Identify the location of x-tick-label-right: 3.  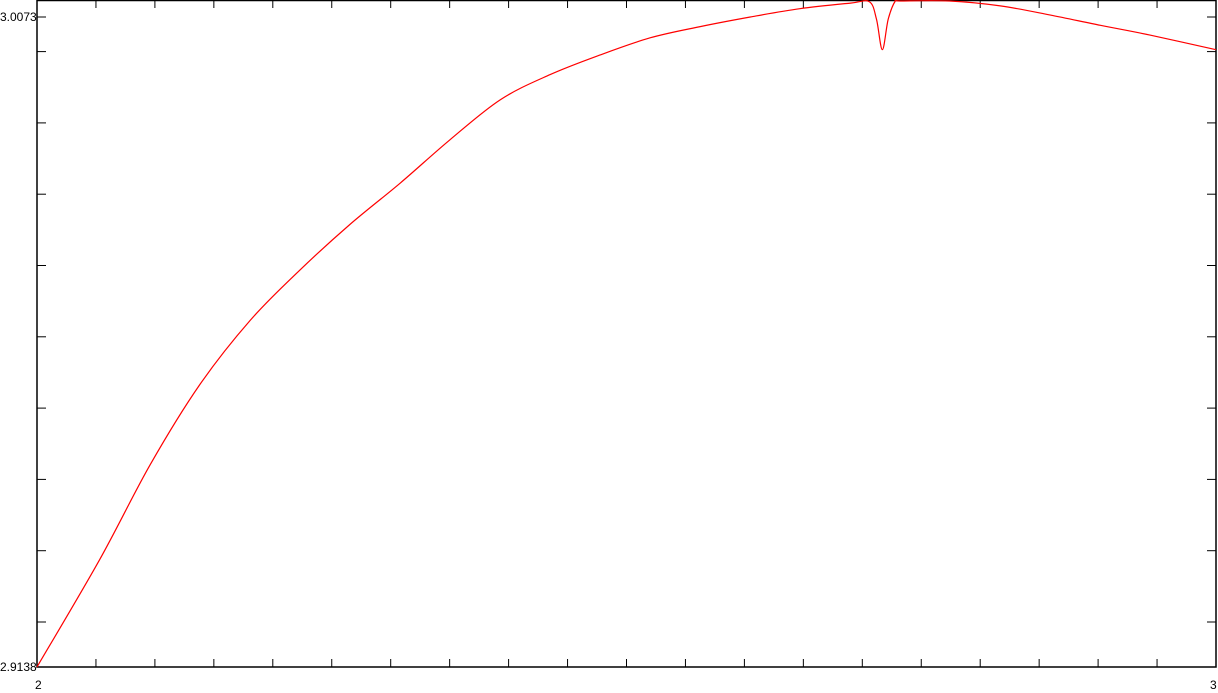
(1213, 685).